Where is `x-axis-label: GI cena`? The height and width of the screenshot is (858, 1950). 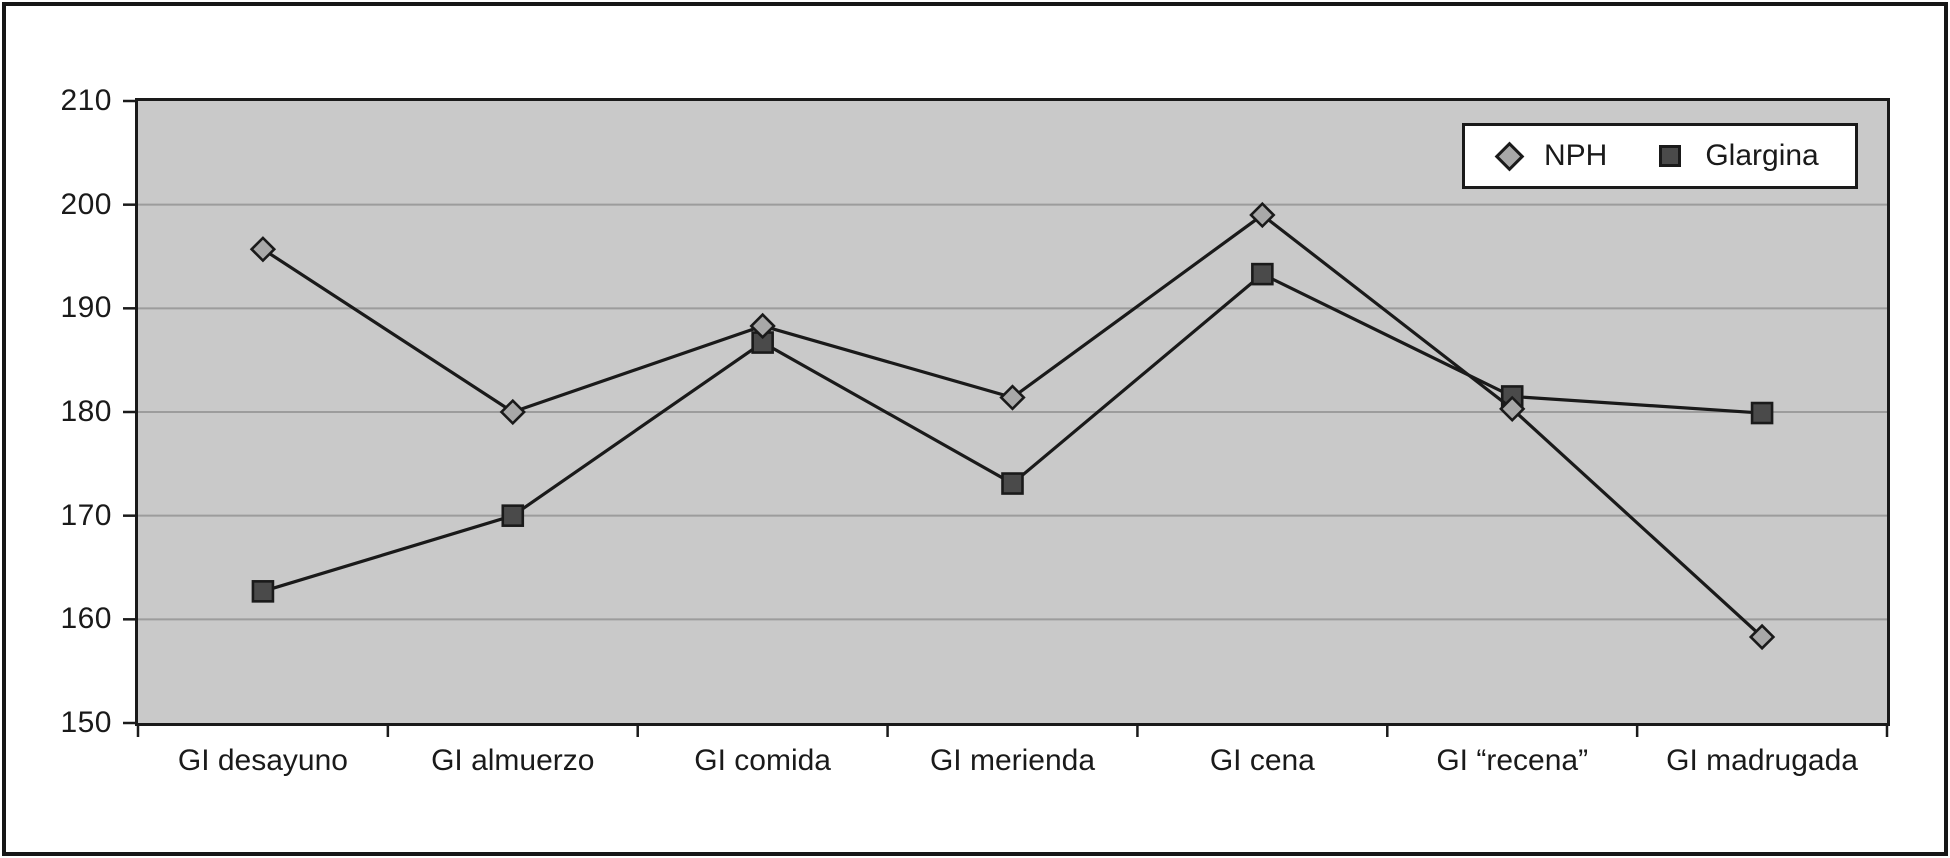
x-axis-label: GI cena is located at coordinates (1262, 760).